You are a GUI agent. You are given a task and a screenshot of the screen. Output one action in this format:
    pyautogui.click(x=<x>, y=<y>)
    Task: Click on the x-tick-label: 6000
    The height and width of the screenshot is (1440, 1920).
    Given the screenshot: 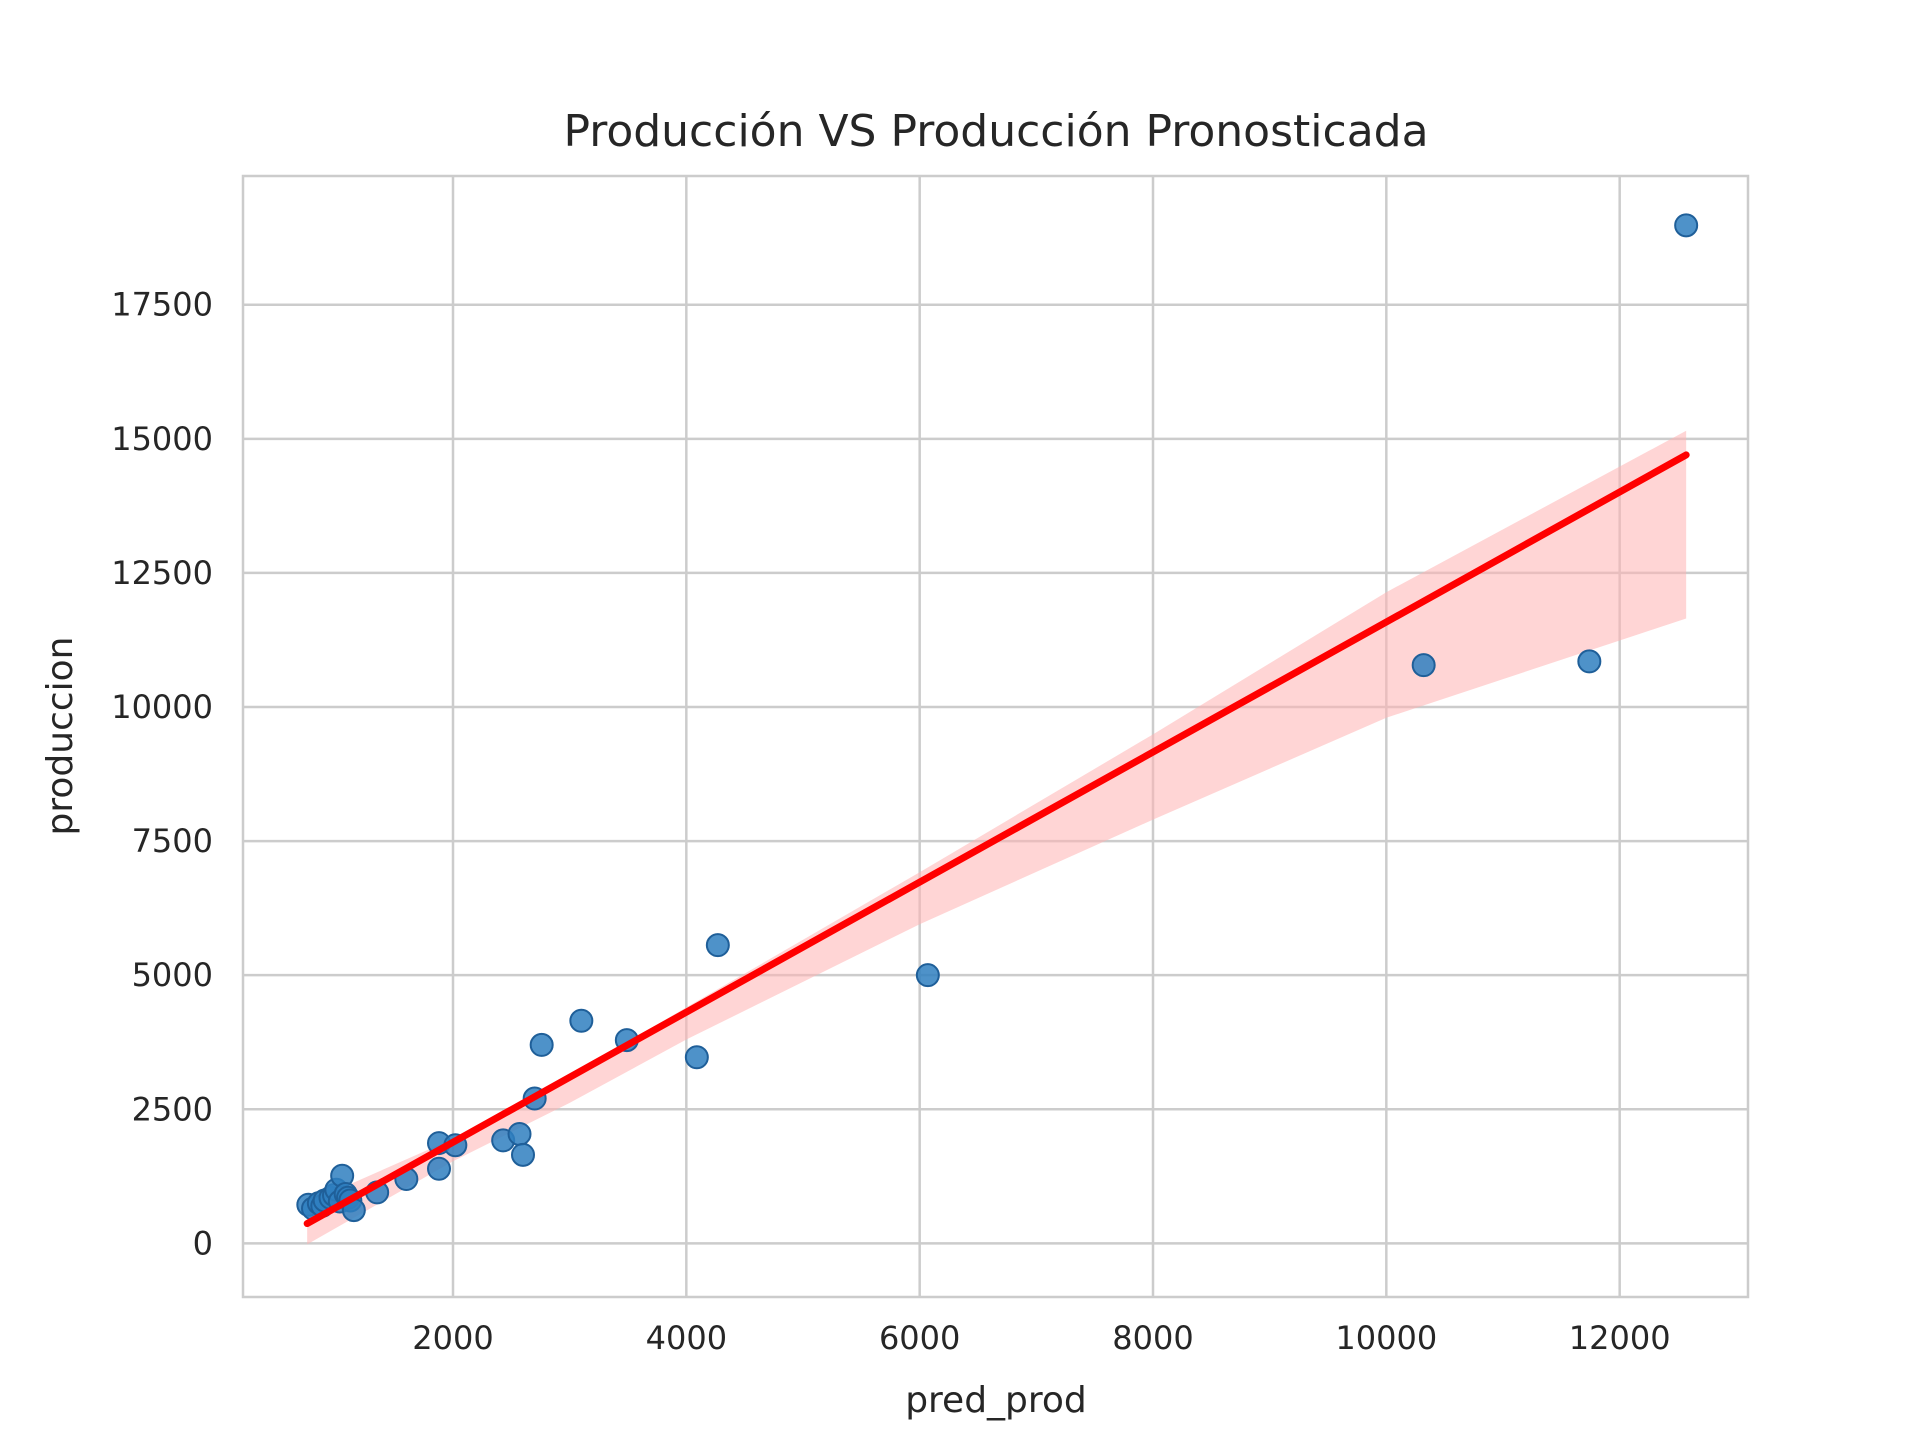 What is the action you would take?
    pyautogui.click(x=919, y=1338)
    